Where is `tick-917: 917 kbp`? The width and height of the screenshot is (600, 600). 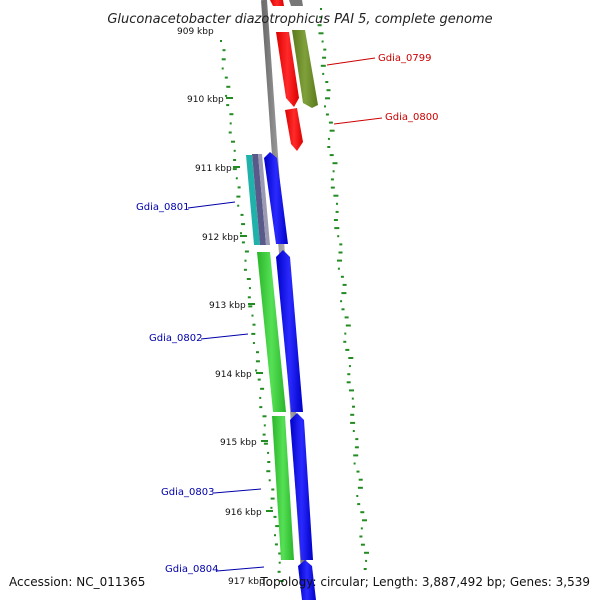 tick-917: 917 kbp is located at coordinates (246, 582).